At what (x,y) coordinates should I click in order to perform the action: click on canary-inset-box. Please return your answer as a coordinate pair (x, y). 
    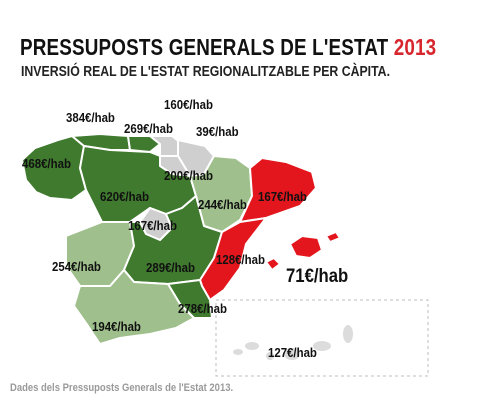
    Looking at the image, I should click on (322, 338).